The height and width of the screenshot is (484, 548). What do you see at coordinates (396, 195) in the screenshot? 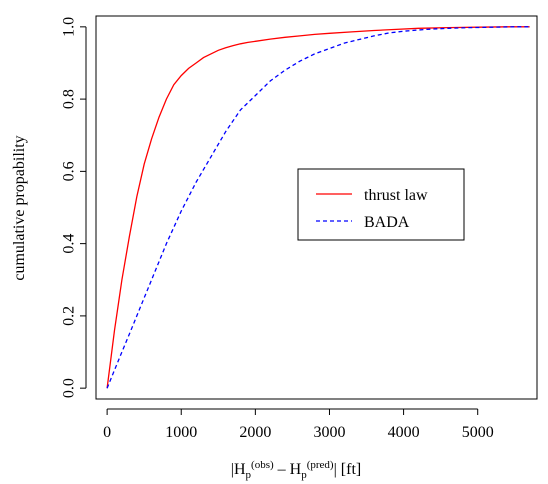
I see `legend-label-thrust-law: thrust law` at bounding box center [396, 195].